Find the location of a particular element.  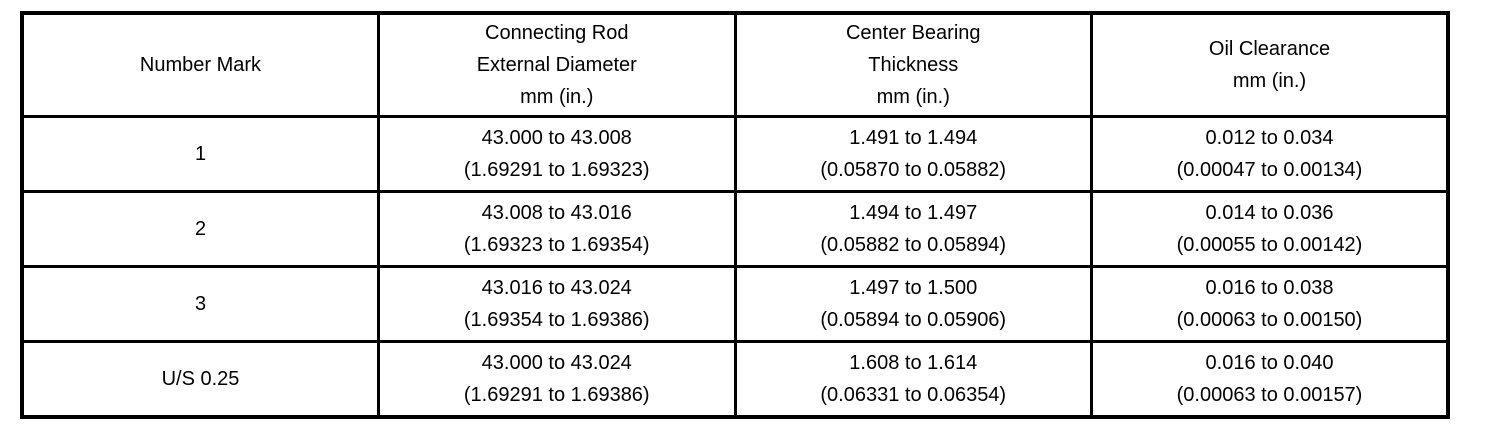

header-line: Thickness is located at coordinates (913, 65).